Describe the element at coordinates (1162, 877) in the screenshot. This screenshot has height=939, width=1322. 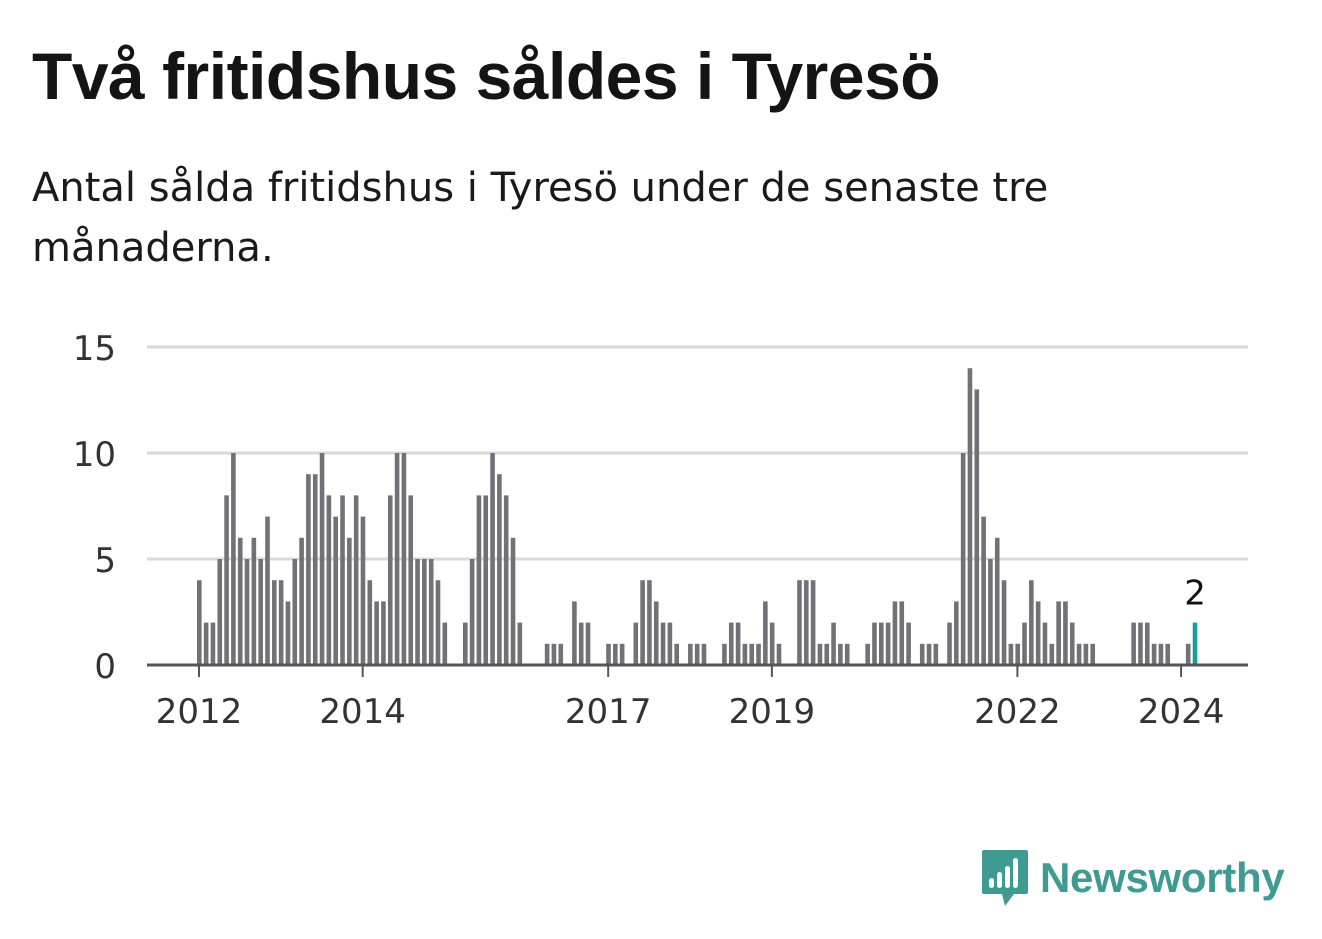
I see `brand-name: Newsworthy` at that location.